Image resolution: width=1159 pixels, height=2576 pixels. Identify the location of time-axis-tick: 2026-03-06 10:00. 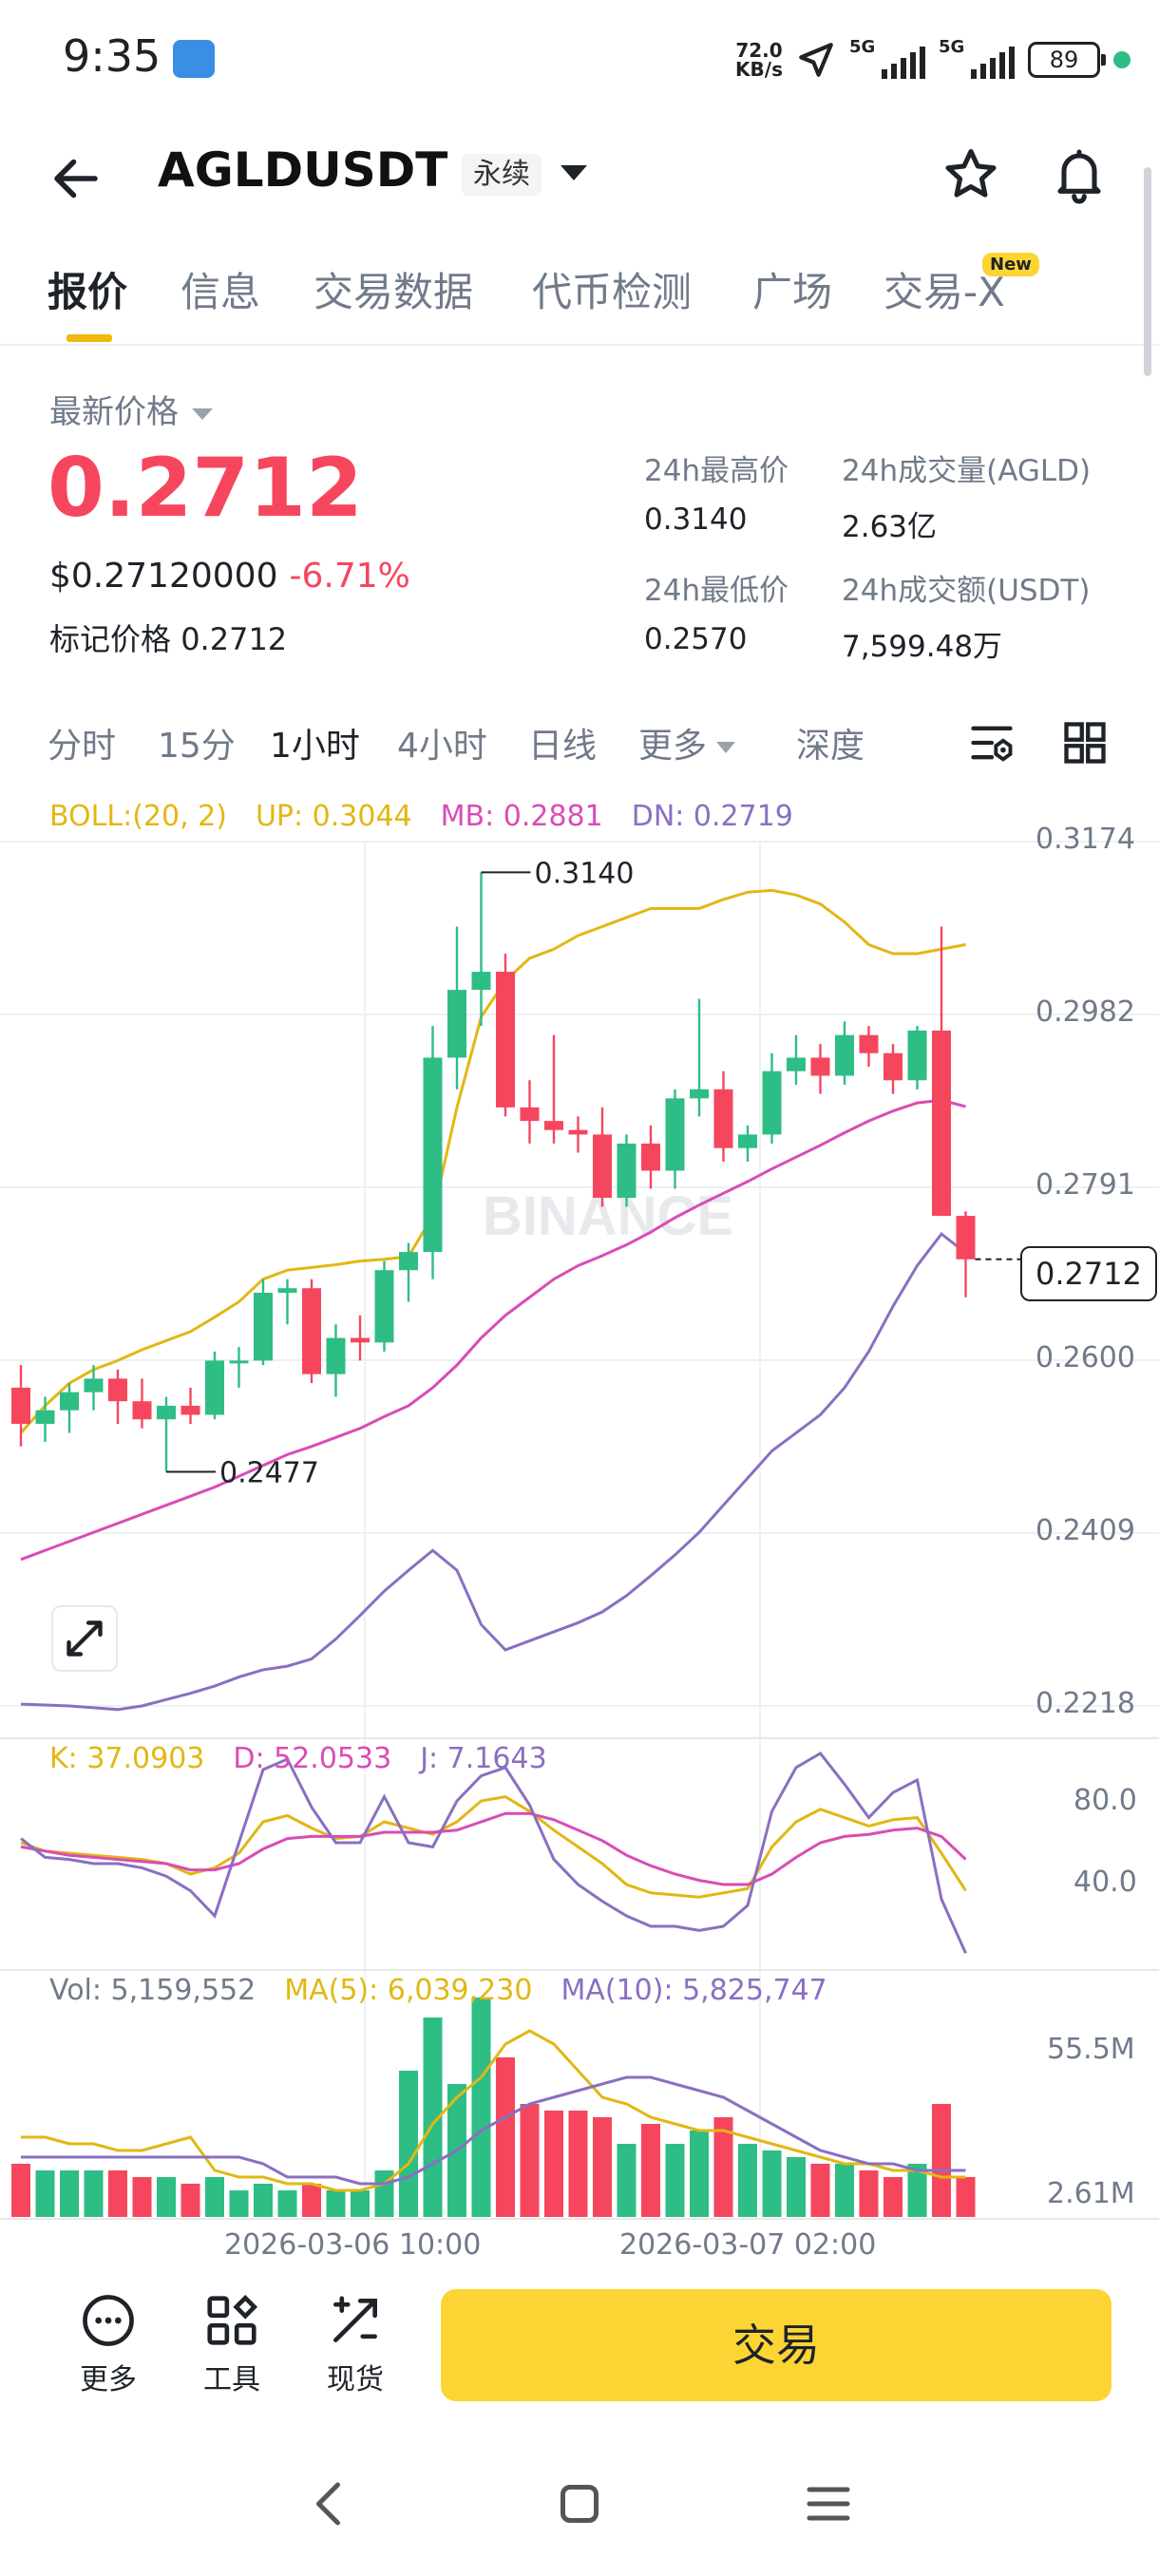
(353, 2245).